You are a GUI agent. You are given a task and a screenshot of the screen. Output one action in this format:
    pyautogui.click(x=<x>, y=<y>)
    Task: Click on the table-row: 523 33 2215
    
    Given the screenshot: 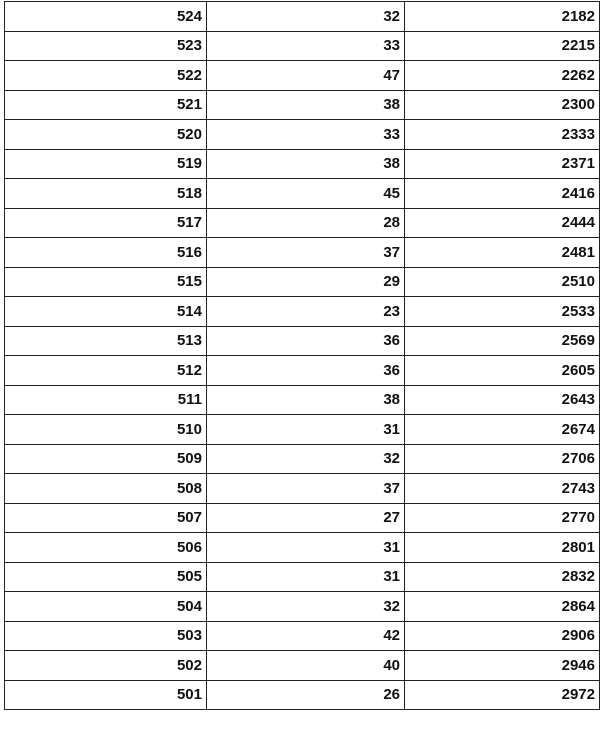 What is the action you would take?
    pyautogui.click(x=302, y=45)
    